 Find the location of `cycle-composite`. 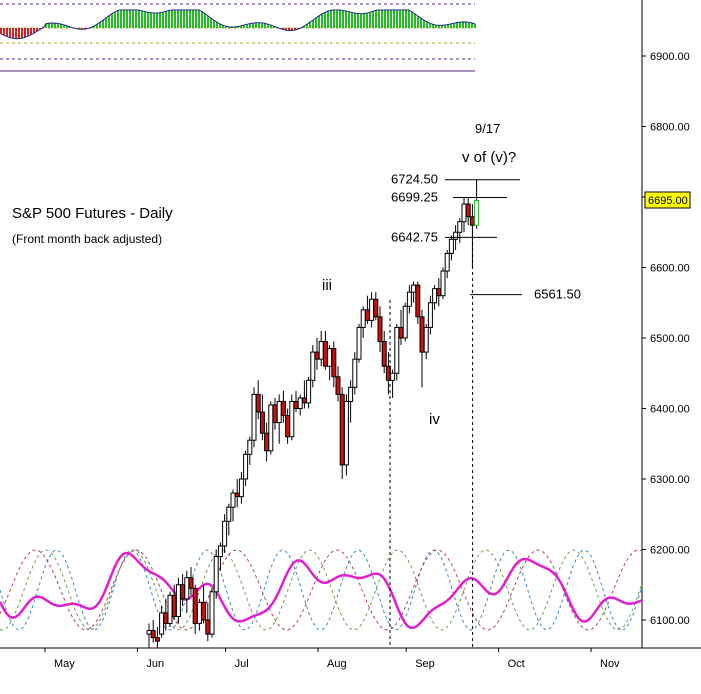

cycle-composite is located at coordinates (321, 590).